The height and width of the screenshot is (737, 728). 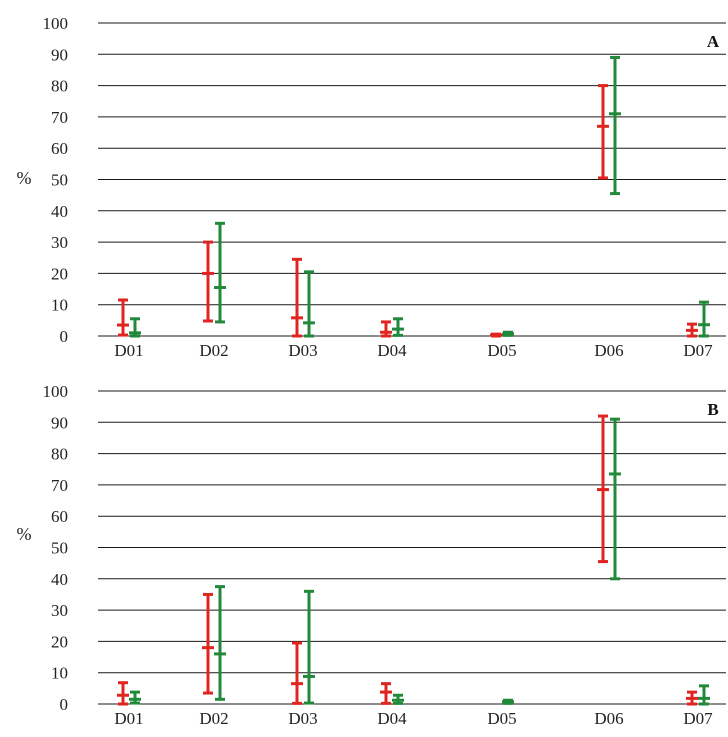 What do you see at coordinates (712, 409) in the screenshot?
I see `panel-label: B` at bounding box center [712, 409].